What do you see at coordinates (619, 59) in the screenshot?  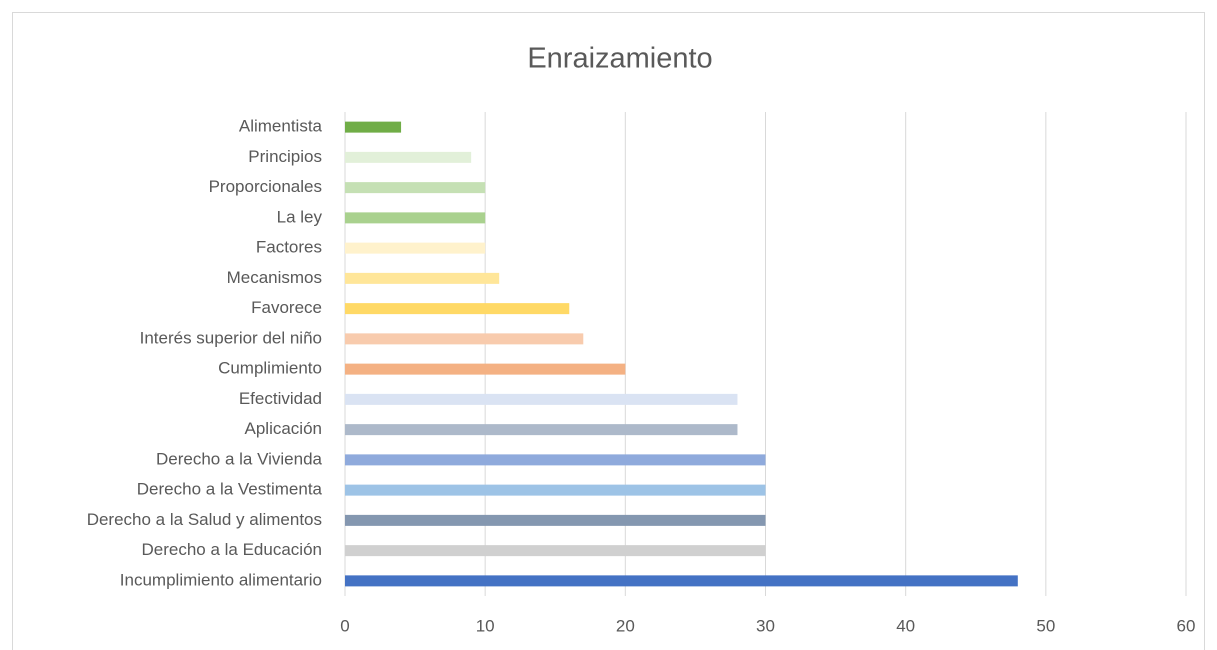 I see `chart-title: Enraizamiento` at bounding box center [619, 59].